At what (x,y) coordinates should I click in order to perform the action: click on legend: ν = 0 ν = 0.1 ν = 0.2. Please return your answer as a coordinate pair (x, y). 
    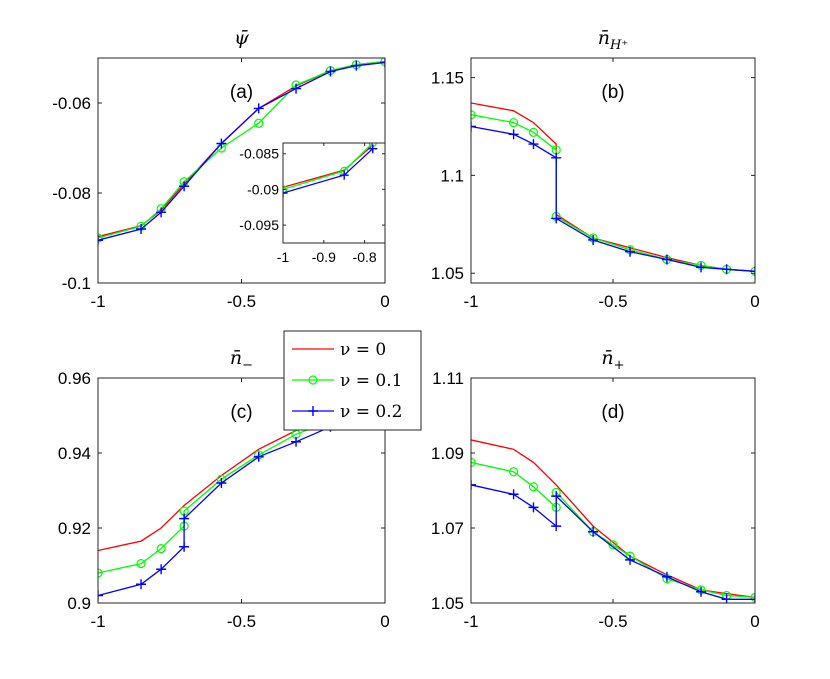
    Looking at the image, I should click on (352, 380).